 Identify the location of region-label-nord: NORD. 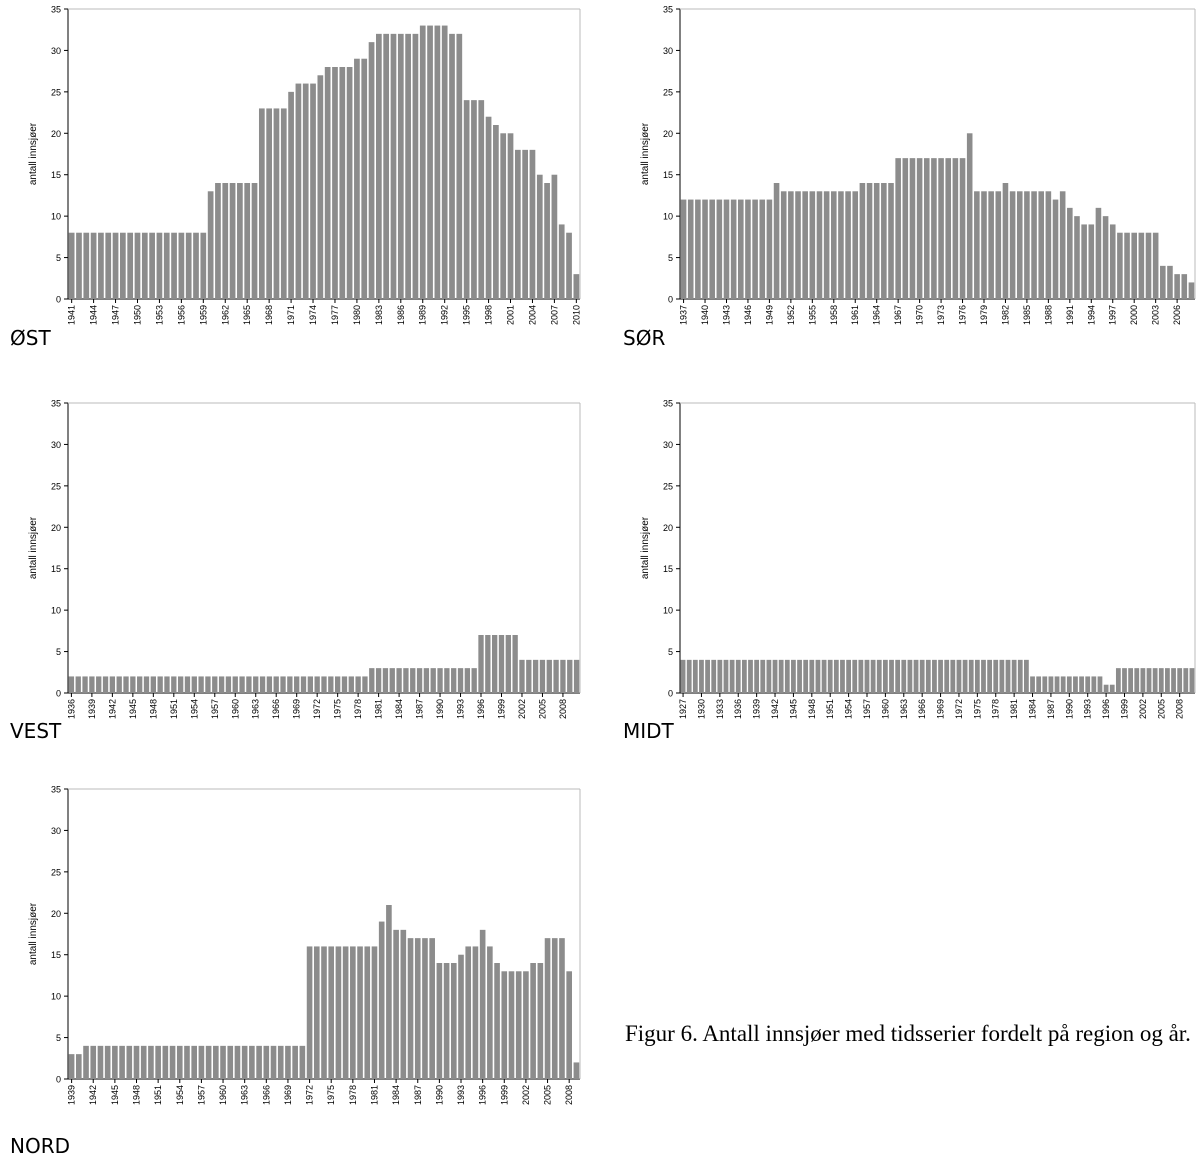
(40, 1146).